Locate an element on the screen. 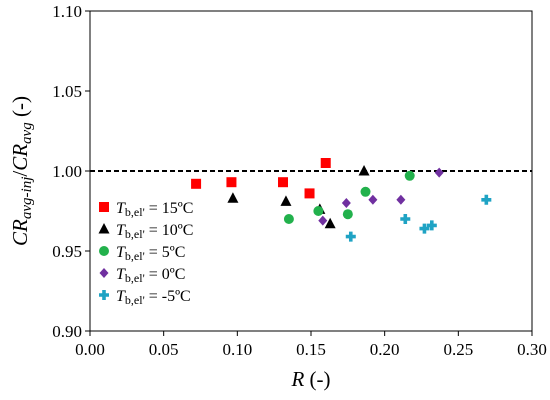  x-tick-label: 0.00 is located at coordinates (90, 349).